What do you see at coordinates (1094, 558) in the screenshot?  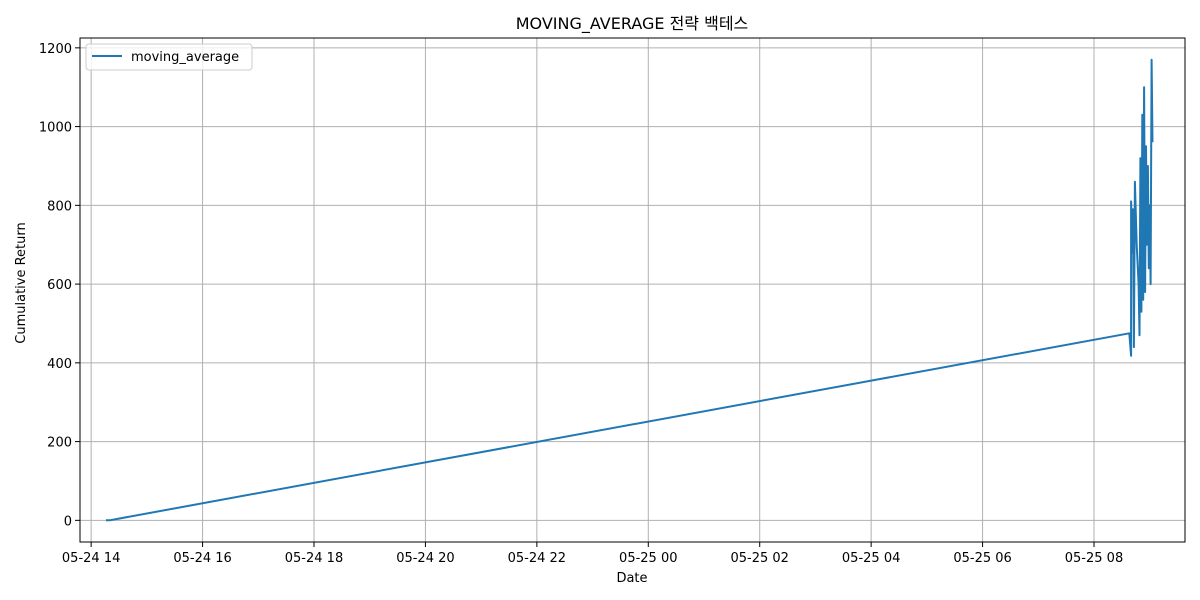 I see `x-tick-label: 05-25 08` at bounding box center [1094, 558].